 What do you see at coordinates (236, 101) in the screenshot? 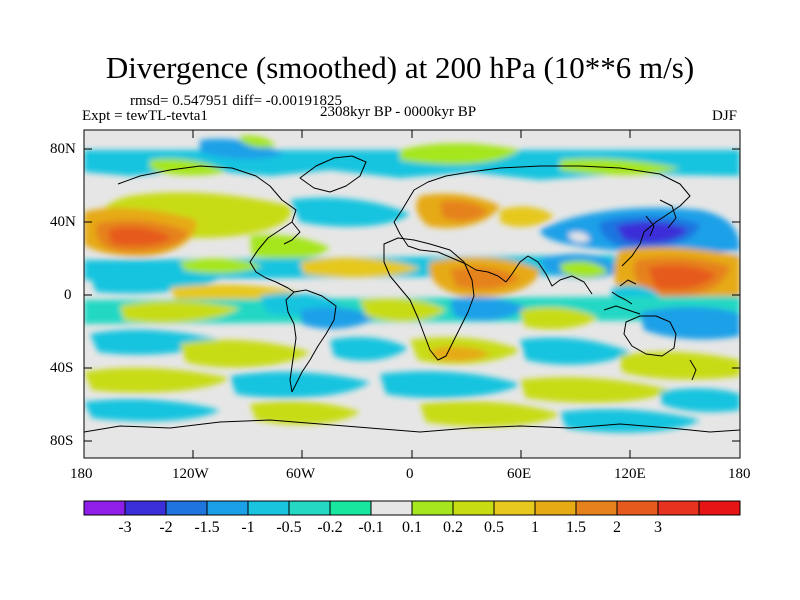
I see `rmsd-stats: rmsd= 0.547951 diff= -0.00191825` at bounding box center [236, 101].